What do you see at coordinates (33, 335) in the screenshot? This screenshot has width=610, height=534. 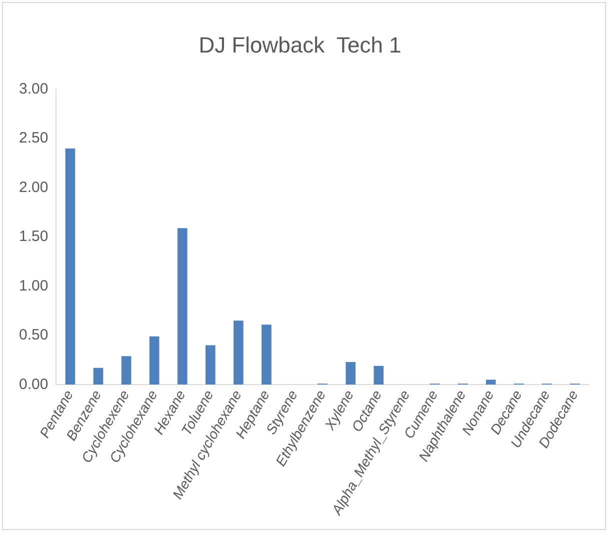 I see `y-tick-label: 0.50` at bounding box center [33, 335].